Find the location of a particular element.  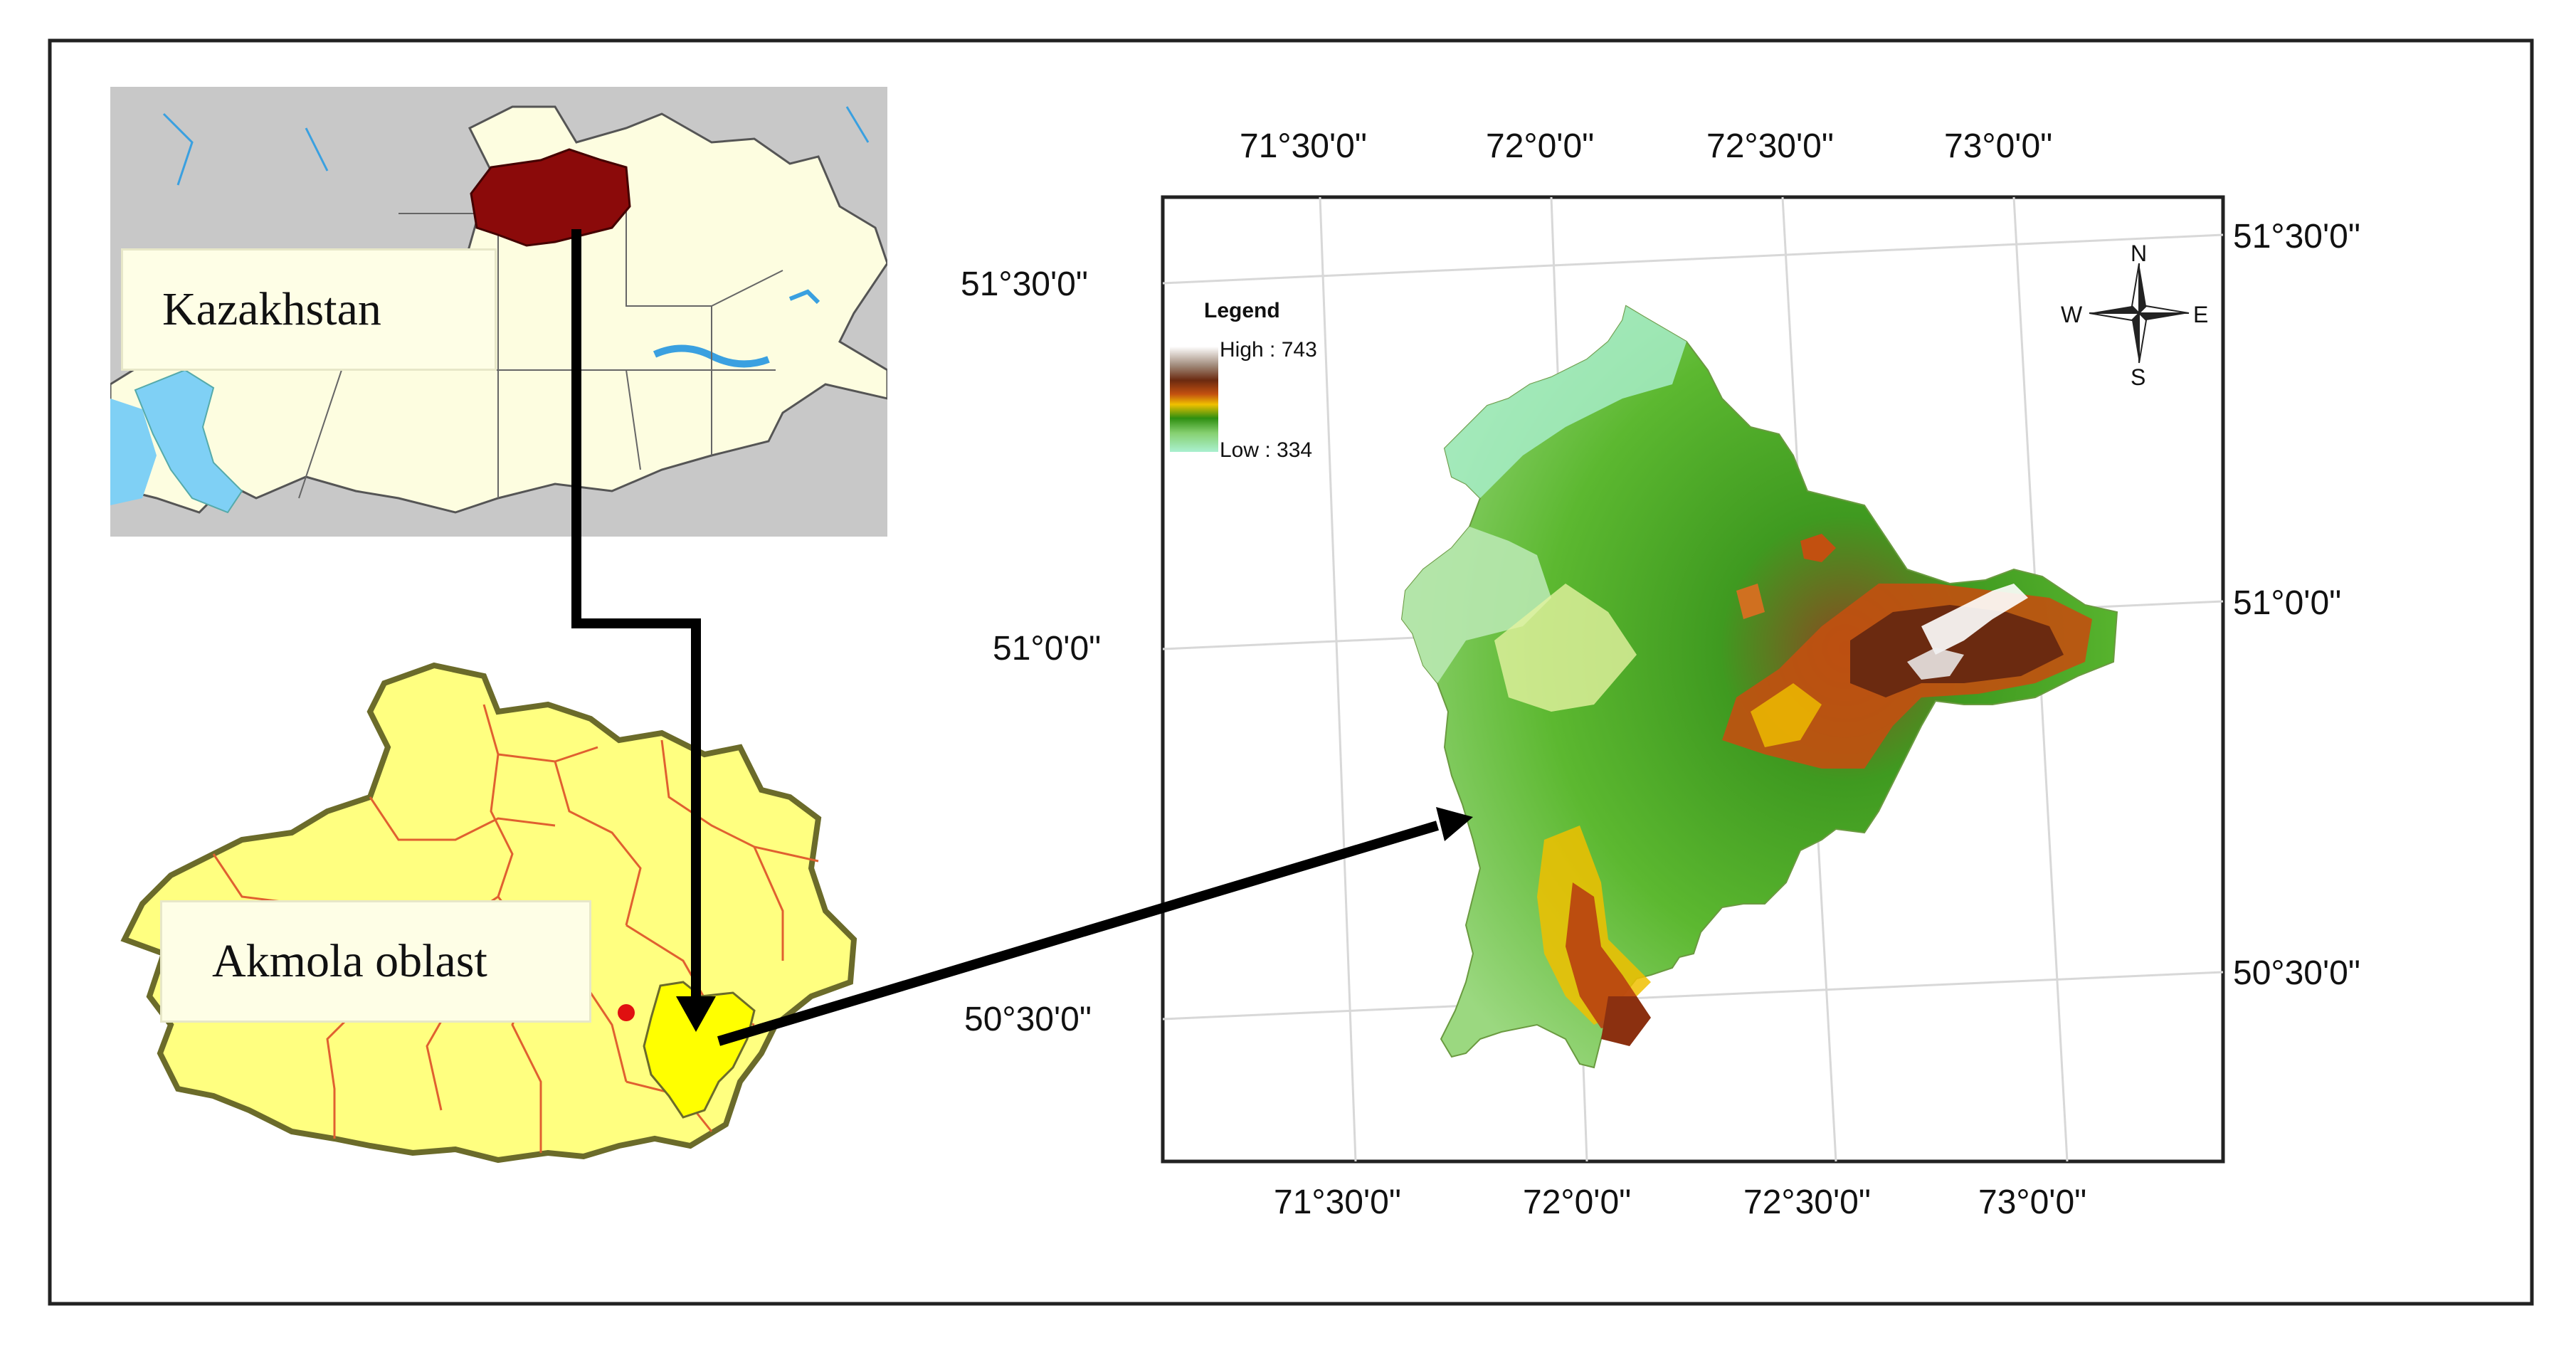

compass-north-label: N is located at coordinates (2139, 254).